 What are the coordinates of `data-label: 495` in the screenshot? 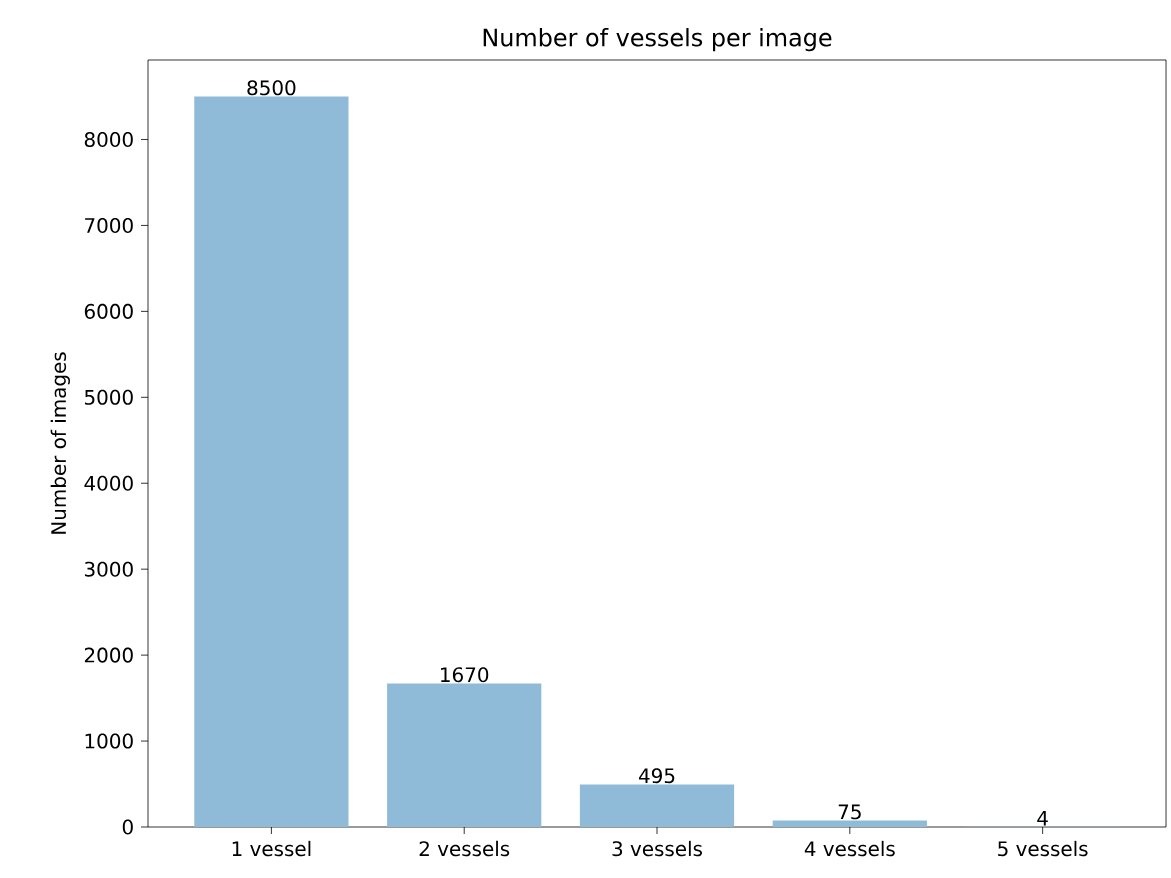 It's located at (656, 776).